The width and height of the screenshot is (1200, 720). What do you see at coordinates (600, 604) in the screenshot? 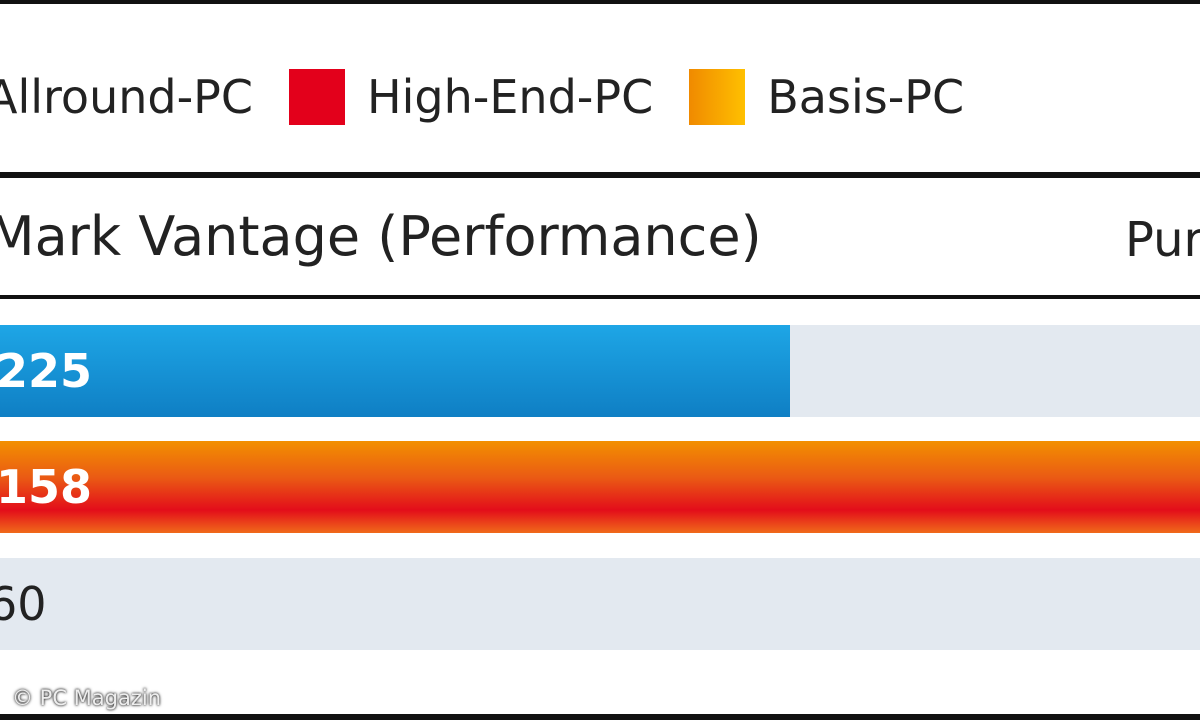
I see `bar-track-basis: 60` at bounding box center [600, 604].